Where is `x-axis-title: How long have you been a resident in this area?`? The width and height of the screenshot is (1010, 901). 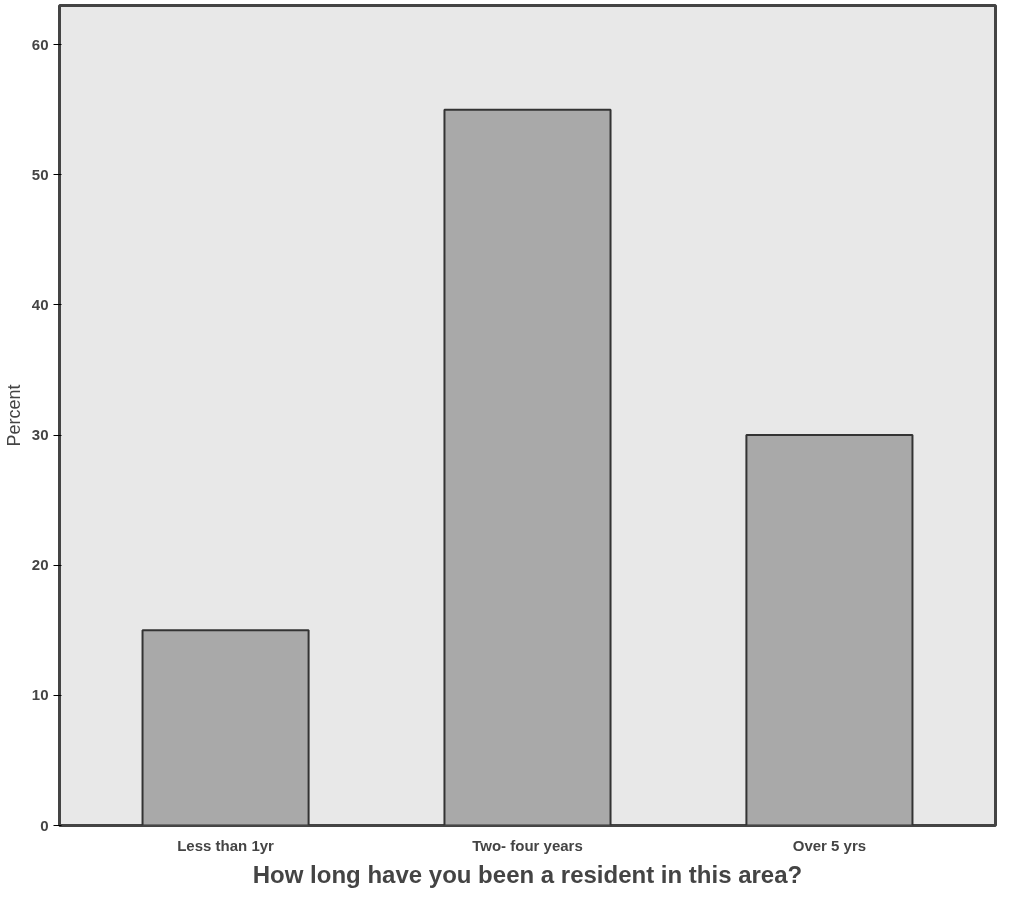
x-axis-title: How long have you been a resident in this area? is located at coordinates (527, 874).